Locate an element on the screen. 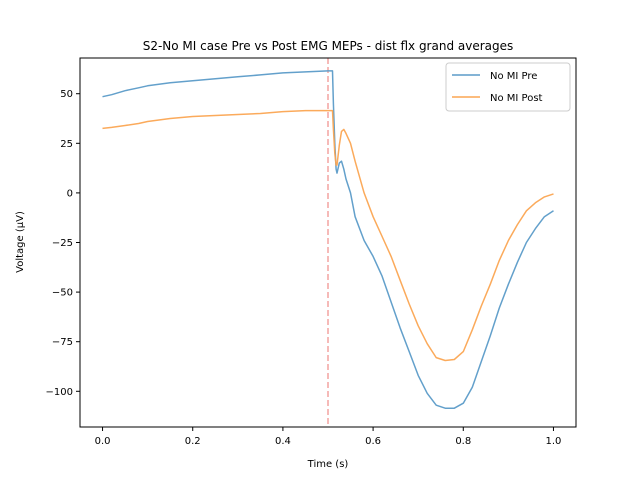 The height and width of the screenshot is (480, 640). x-tick-label: 0.4 is located at coordinates (283, 441).